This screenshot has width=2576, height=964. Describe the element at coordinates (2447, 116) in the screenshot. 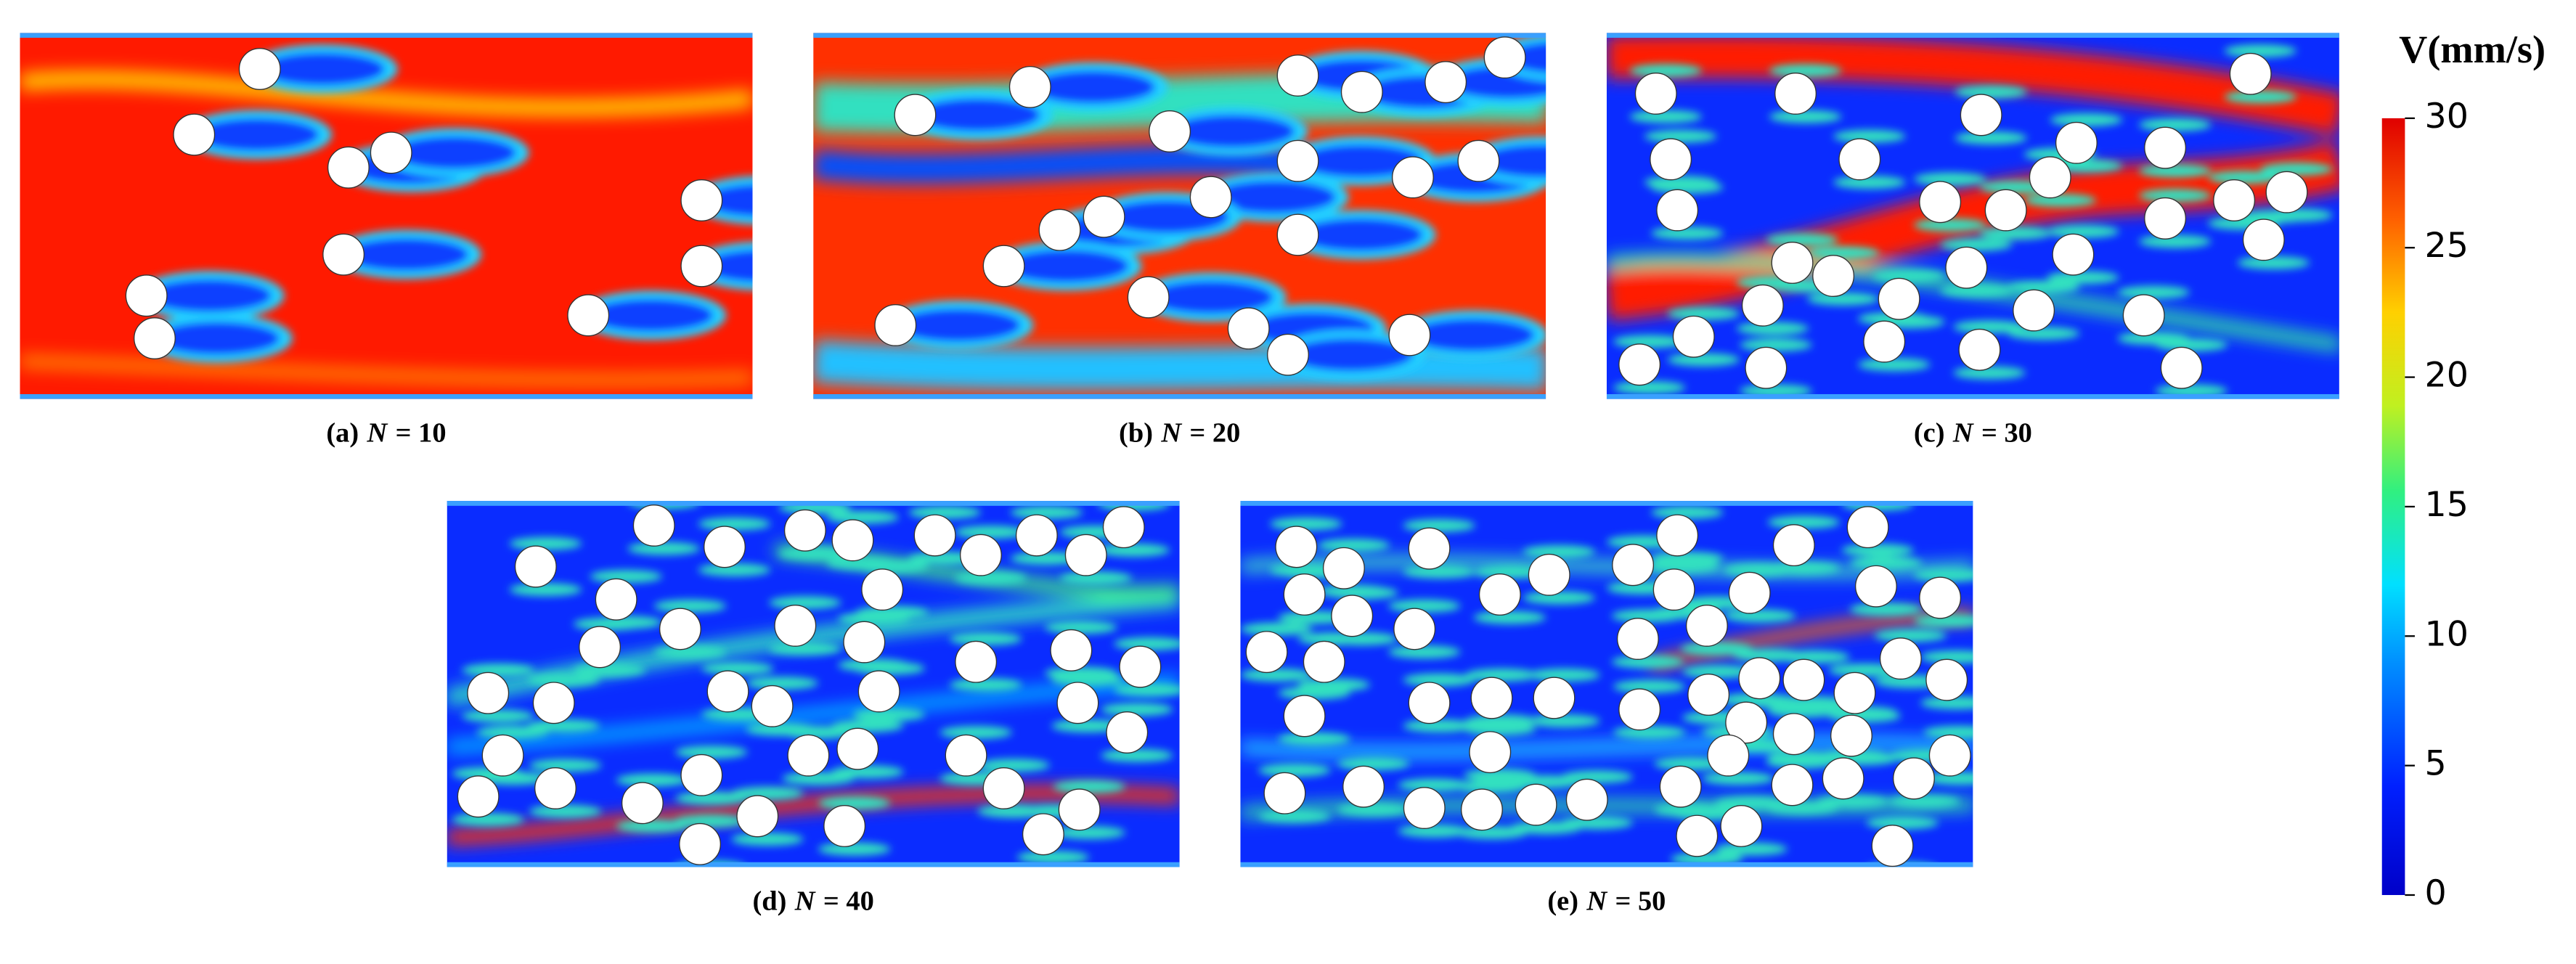

I see `colorbar-tick-label: 30` at that location.